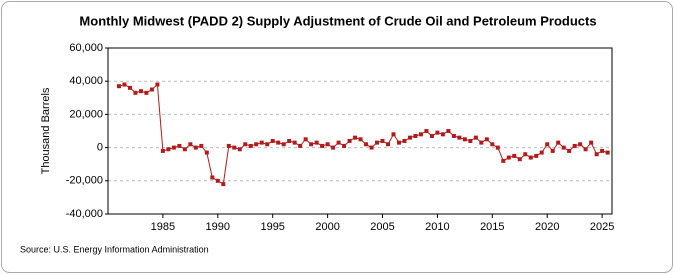 This screenshot has width=675, height=275. Describe the element at coordinates (46, 130) in the screenshot. I see `y-axis-label: Thousand Barrels` at that location.